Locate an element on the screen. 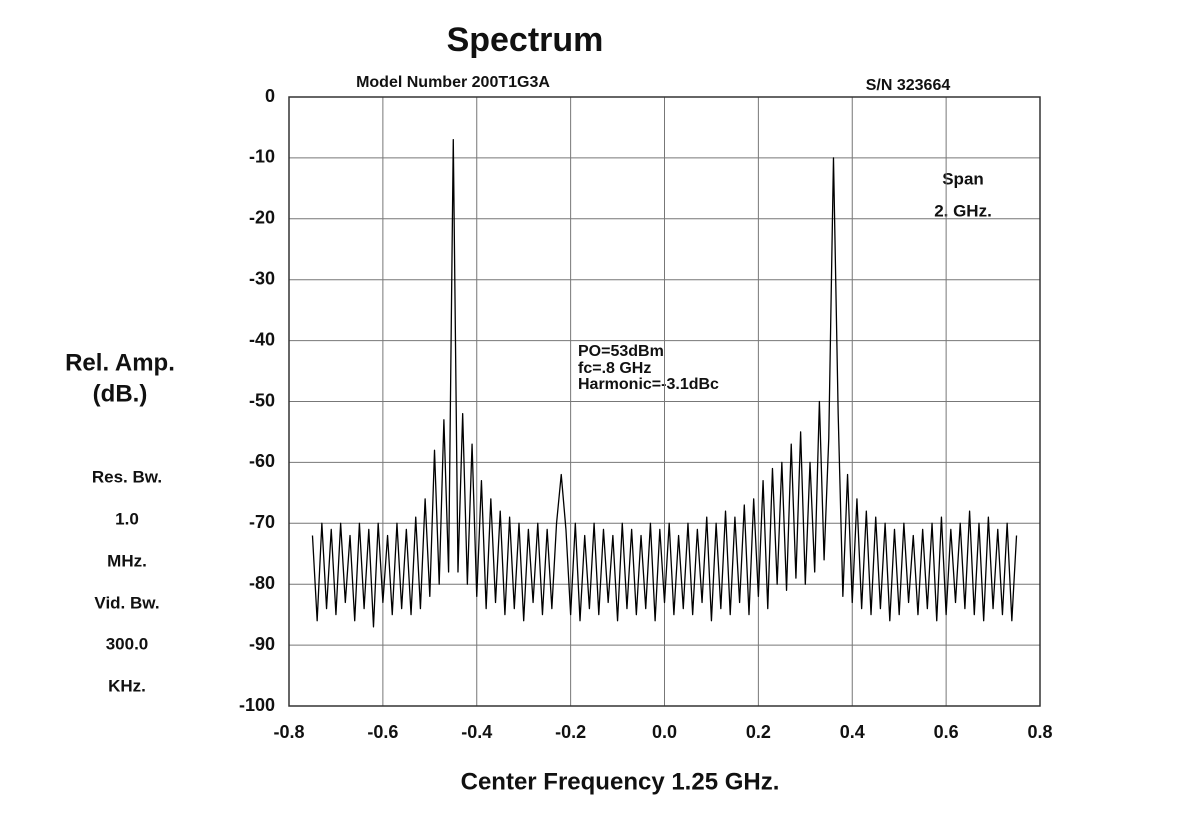  x-tick-label: 0.8 is located at coordinates (1039, 732).